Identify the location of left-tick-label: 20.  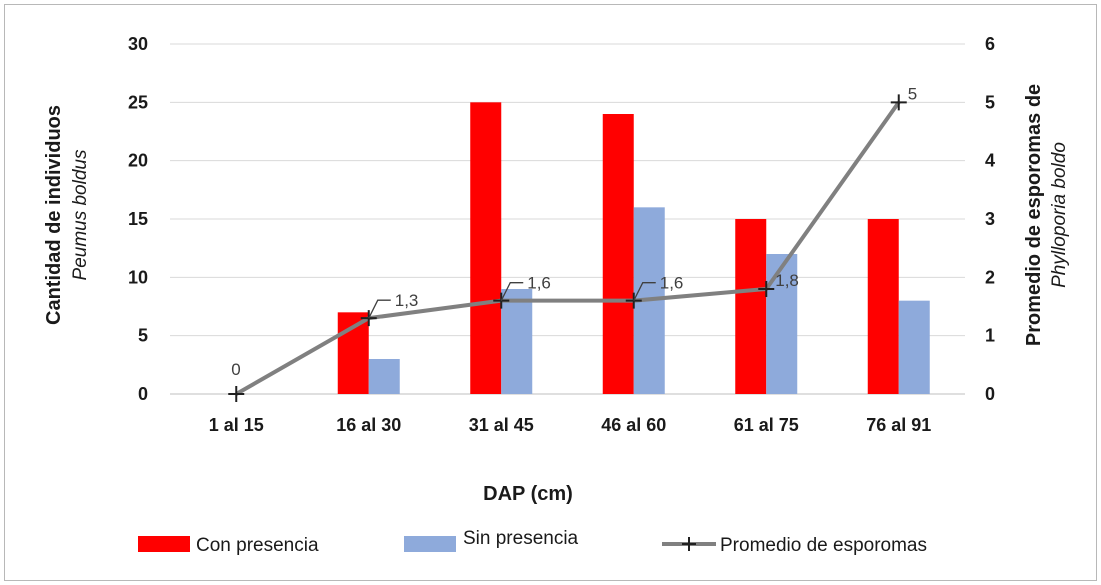
(138, 161).